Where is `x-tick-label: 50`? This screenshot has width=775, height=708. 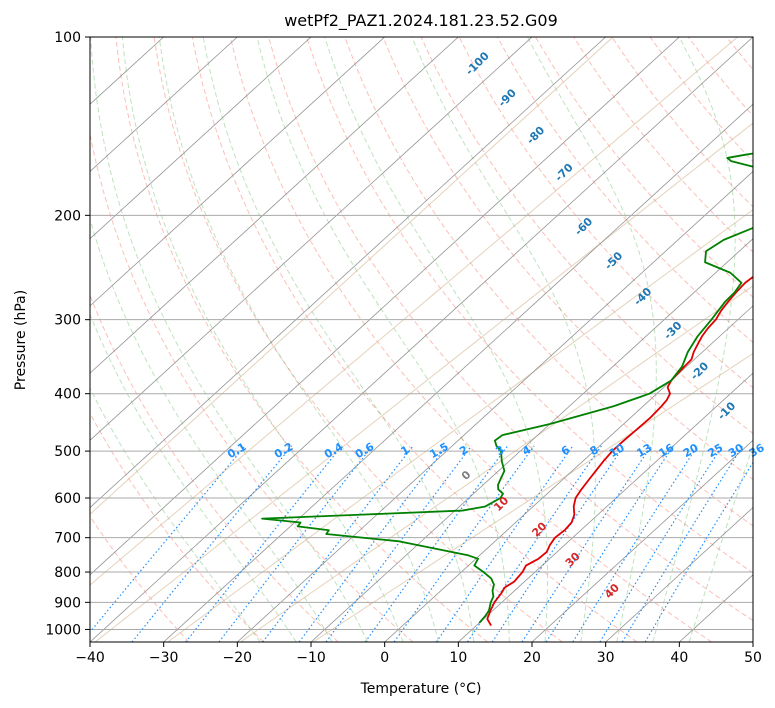
x-tick-label: 50 is located at coordinates (753, 658).